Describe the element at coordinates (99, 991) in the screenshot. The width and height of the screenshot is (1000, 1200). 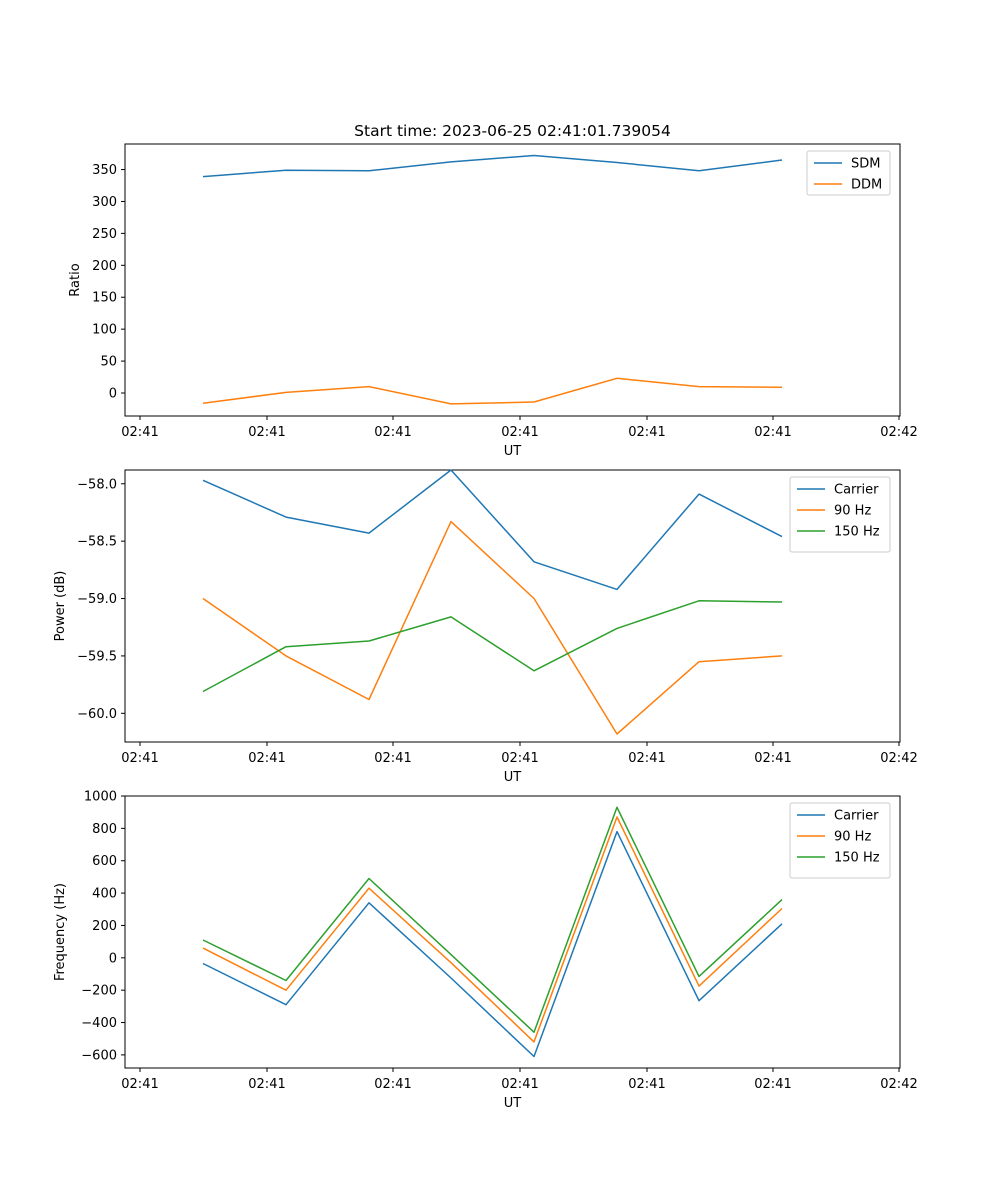
I see `y-tick-label: −200` at that location.